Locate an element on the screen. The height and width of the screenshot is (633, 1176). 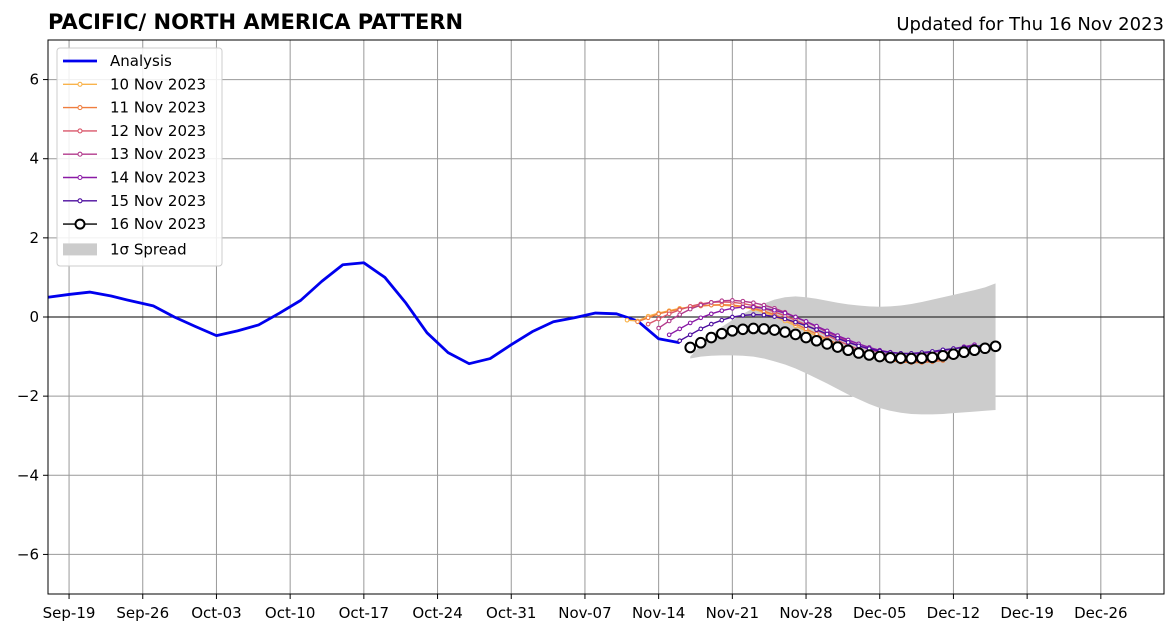
x-tick-label: Dec-05 is located at coordinates (880, 613).